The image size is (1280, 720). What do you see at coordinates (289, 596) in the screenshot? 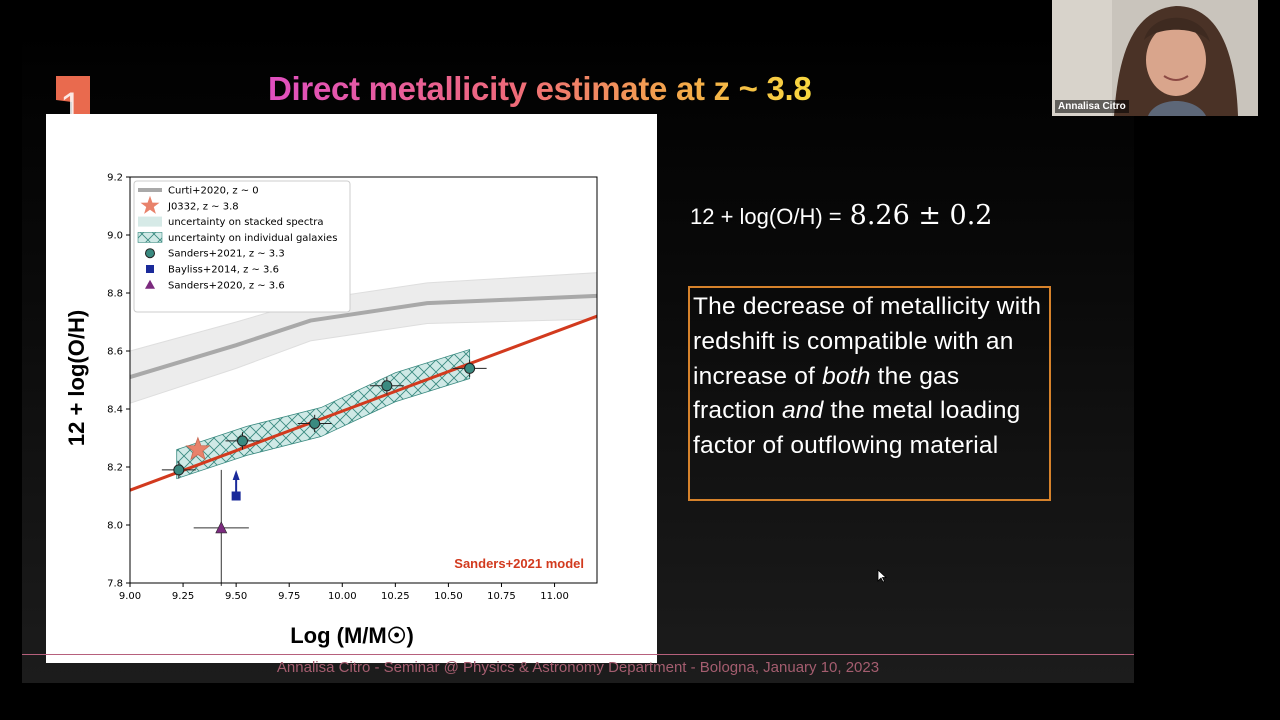
I see `x-tick-label: 9.75` at bounding box center [289, 596].